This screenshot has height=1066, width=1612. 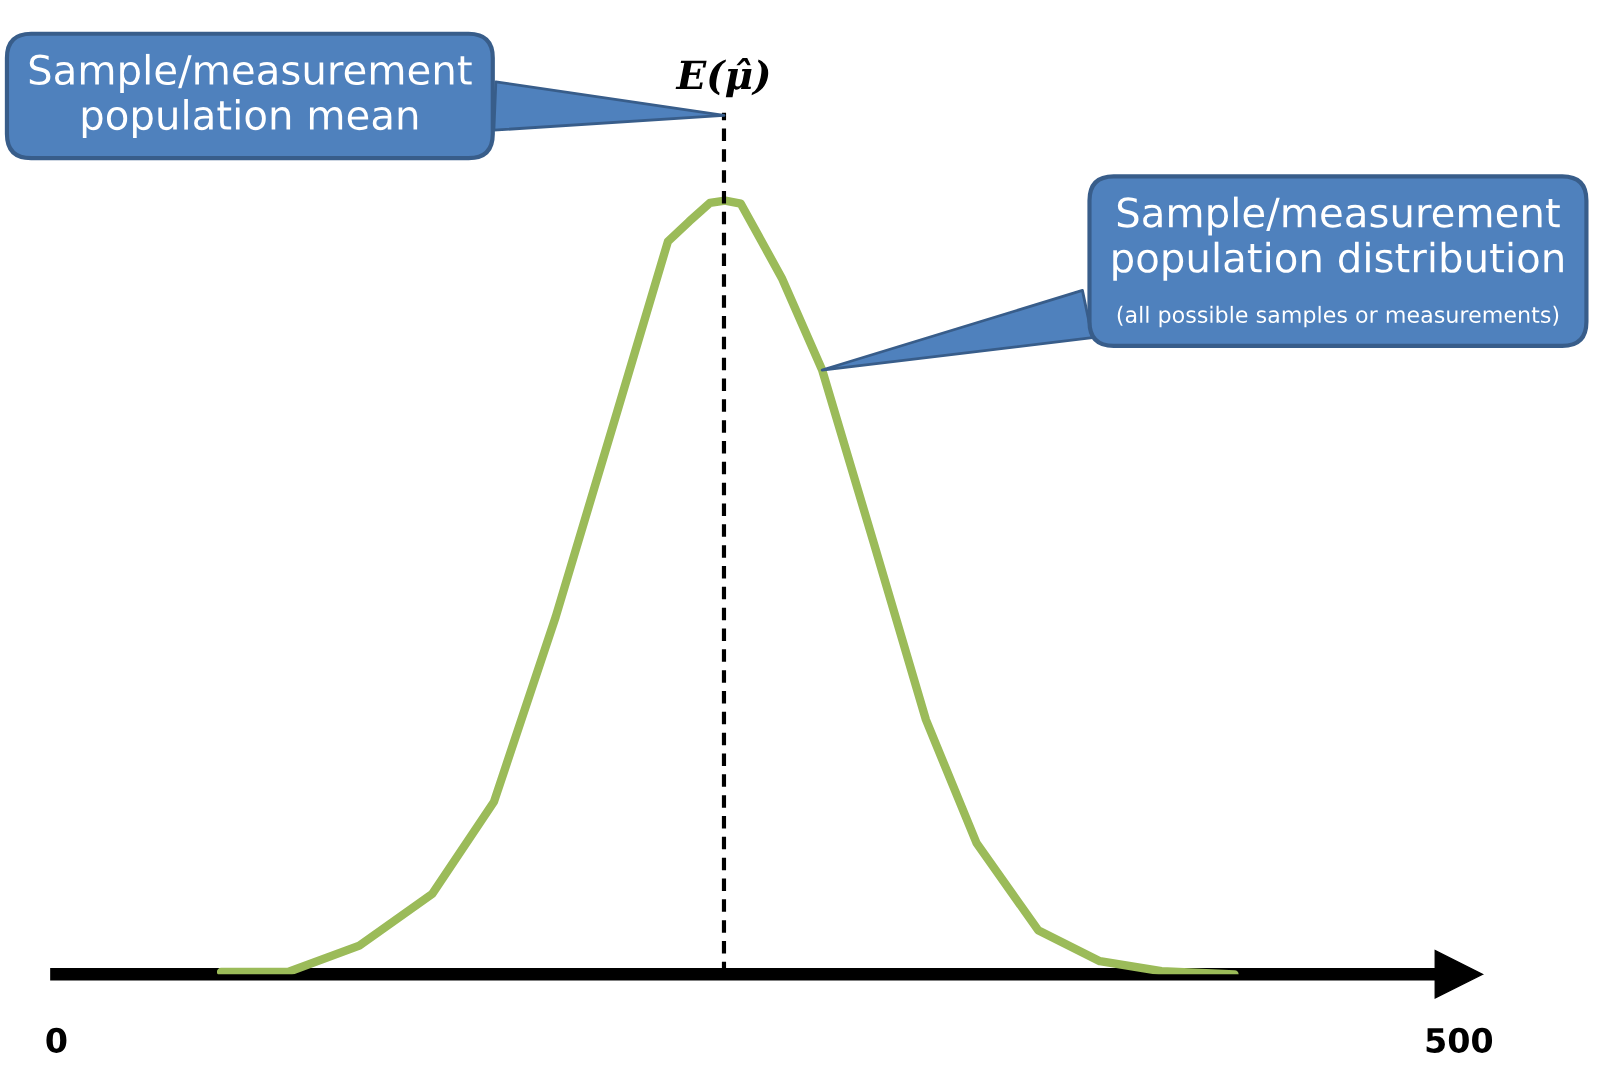 What do you see at coordinates (1459, 1040) in the screenshot?
I see `x-tick-label: 500` at bounding box center [1459, 1040].